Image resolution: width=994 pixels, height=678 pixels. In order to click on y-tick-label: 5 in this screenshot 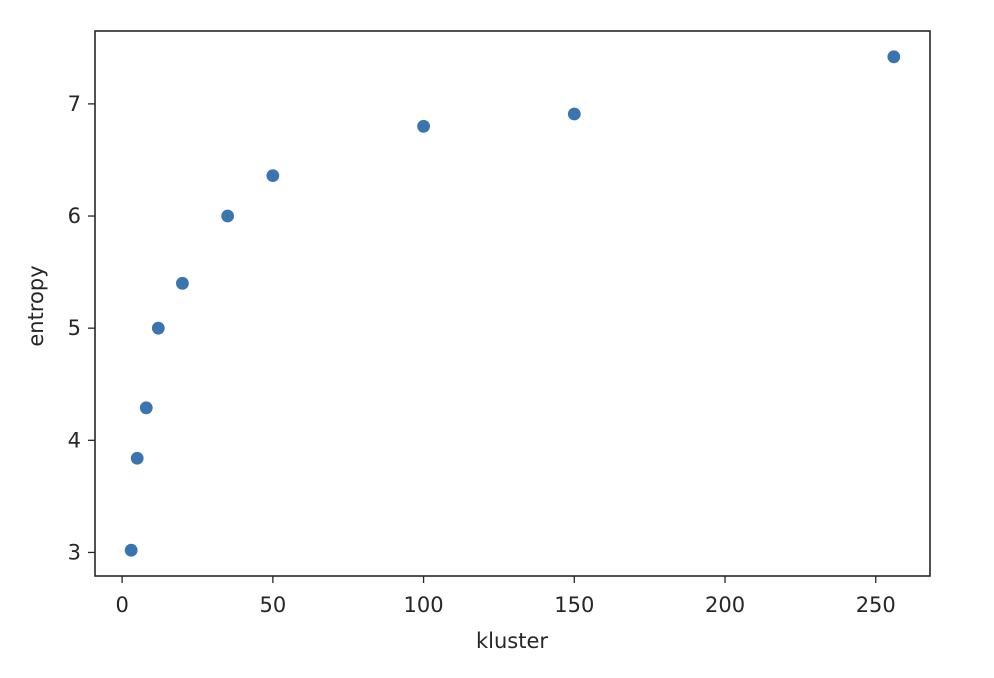, I will do `click(74, 328)`.